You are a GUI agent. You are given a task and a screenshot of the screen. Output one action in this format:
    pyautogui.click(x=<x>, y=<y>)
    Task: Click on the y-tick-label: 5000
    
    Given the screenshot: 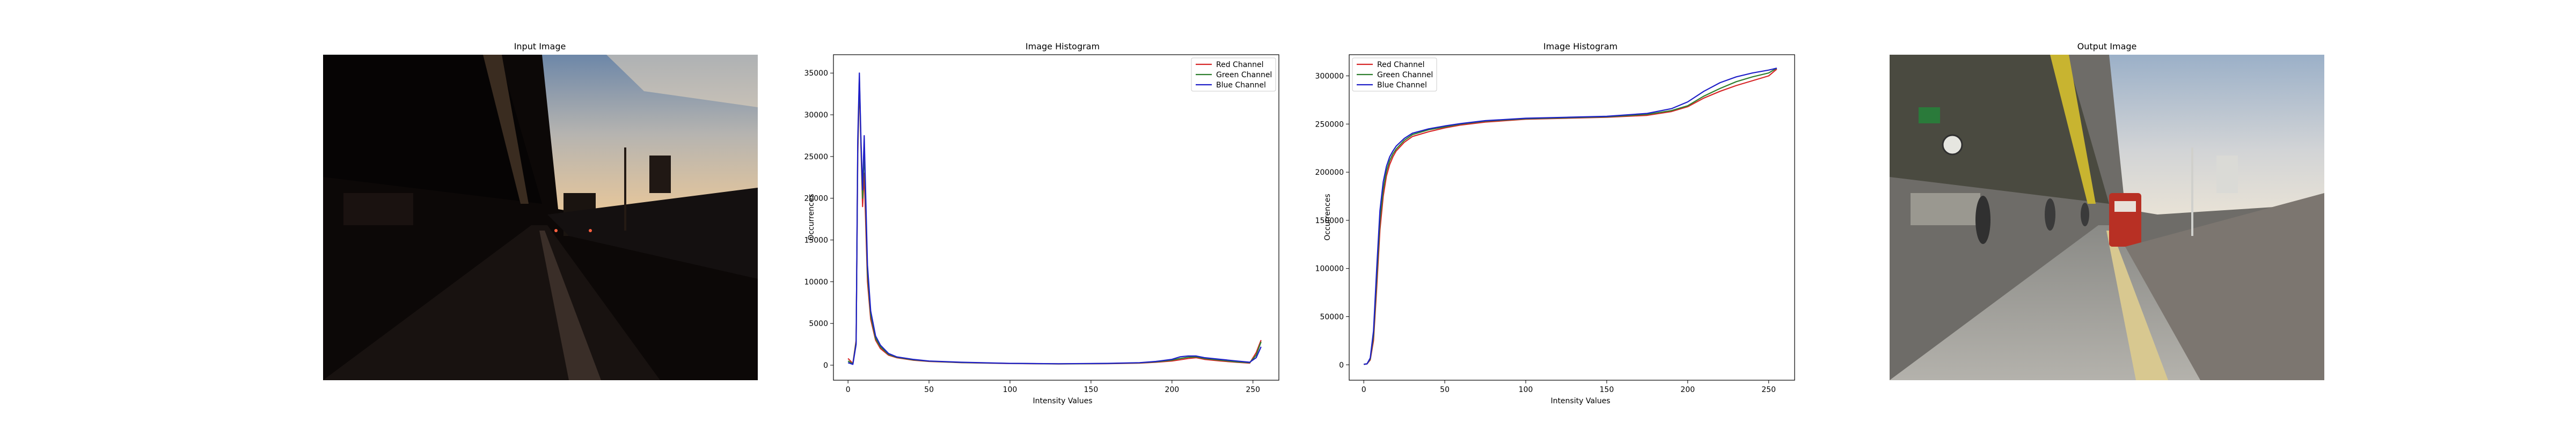 What is the action you would take?
    pyautogui.click(x=818, y=324)
    